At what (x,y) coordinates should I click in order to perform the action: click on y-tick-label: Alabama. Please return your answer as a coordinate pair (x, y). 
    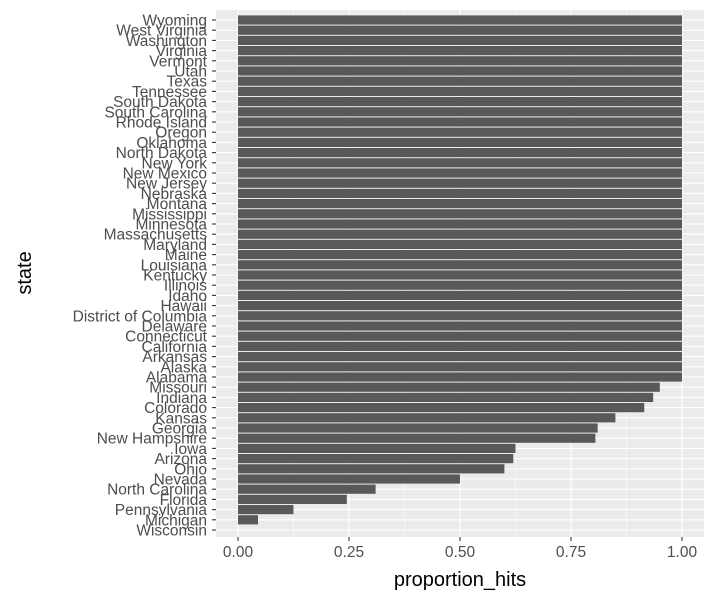
    Looking at the image, I should click on (177, 378).